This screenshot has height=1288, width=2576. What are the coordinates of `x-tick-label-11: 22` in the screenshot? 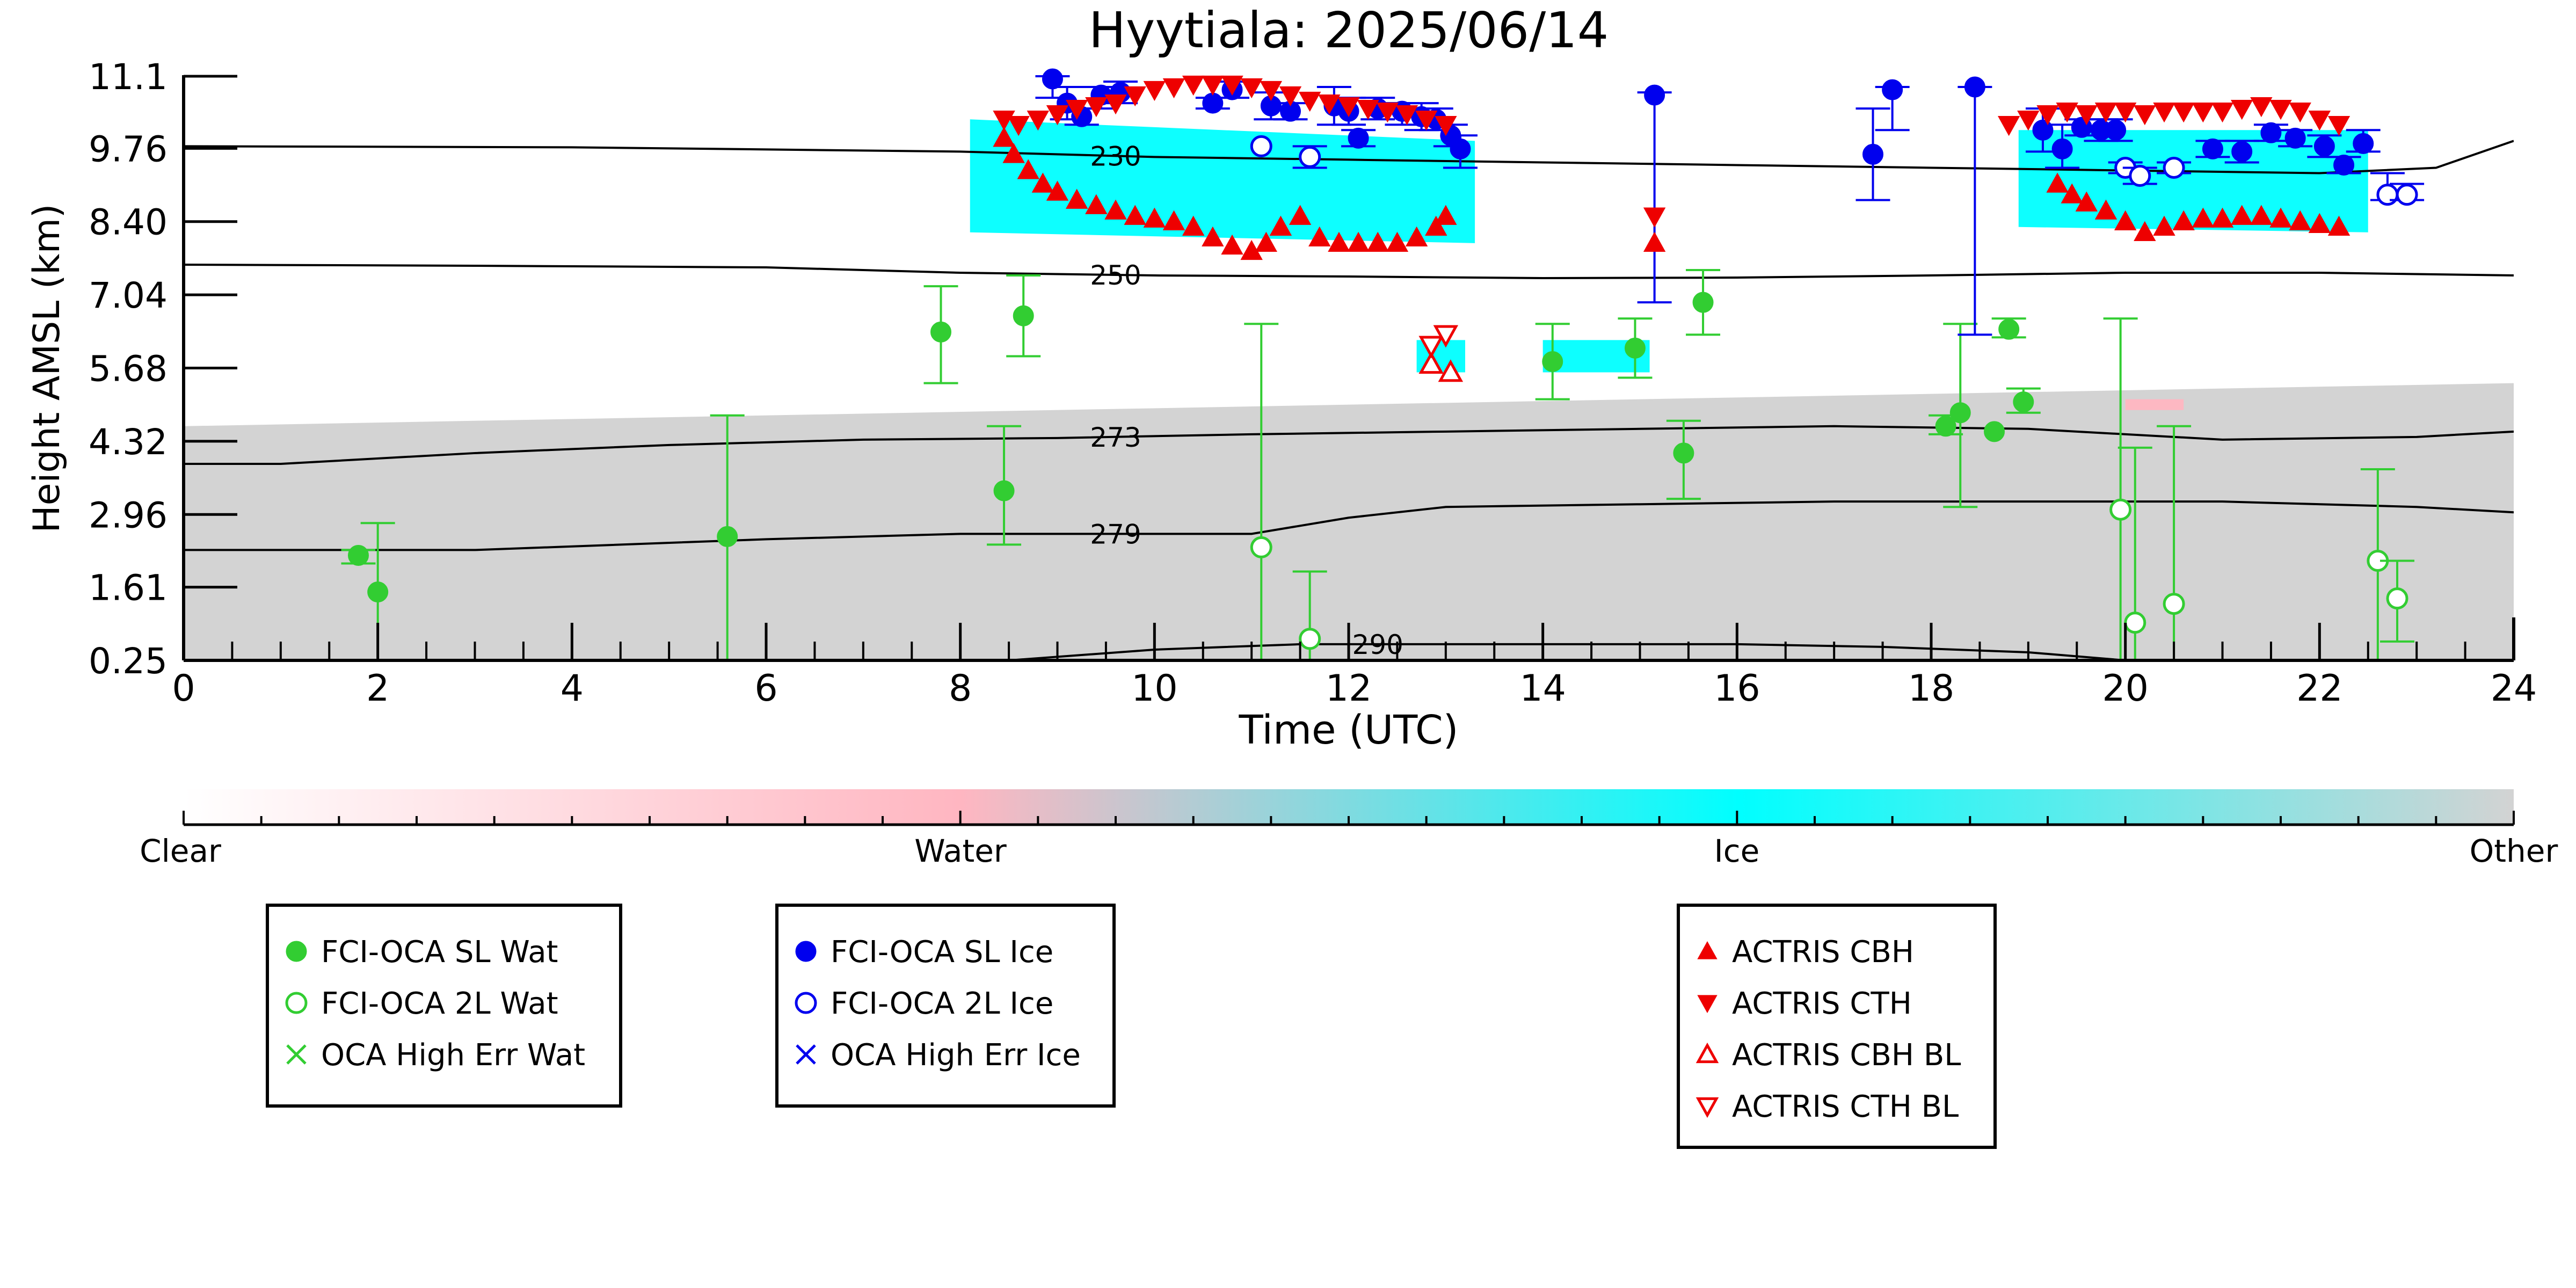 It's located at (2319, 688).